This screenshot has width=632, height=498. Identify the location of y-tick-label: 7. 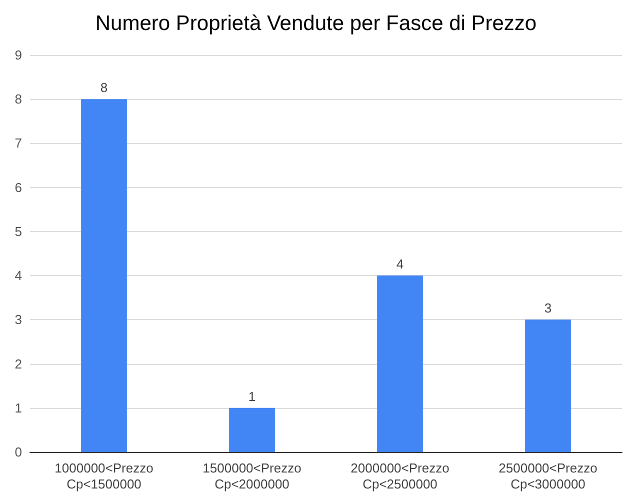
(18, 143).